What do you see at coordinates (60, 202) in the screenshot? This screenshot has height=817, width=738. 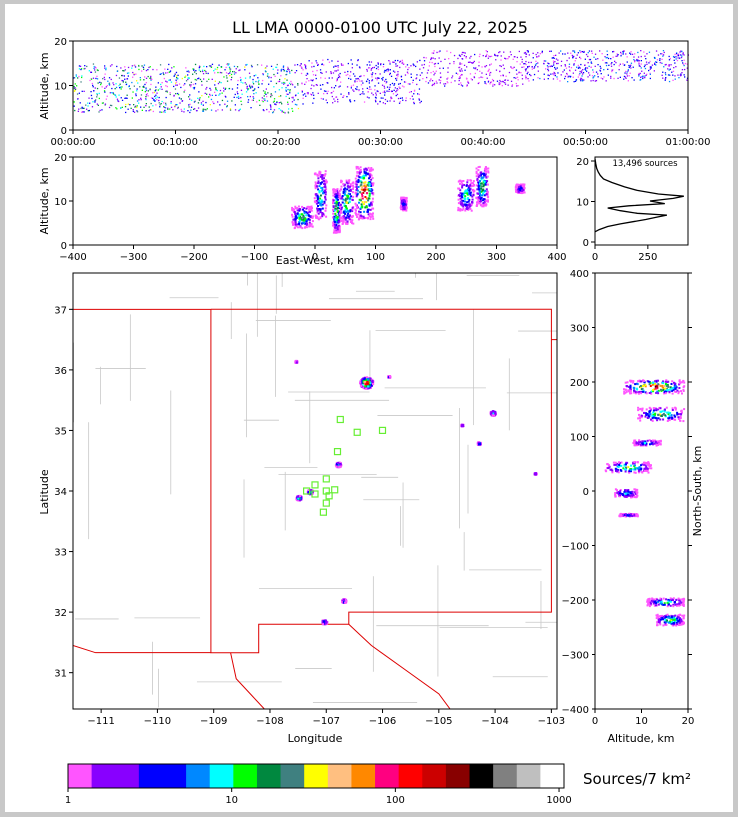 I see `p2-ytick: 10` at bounding box center [60, 202].